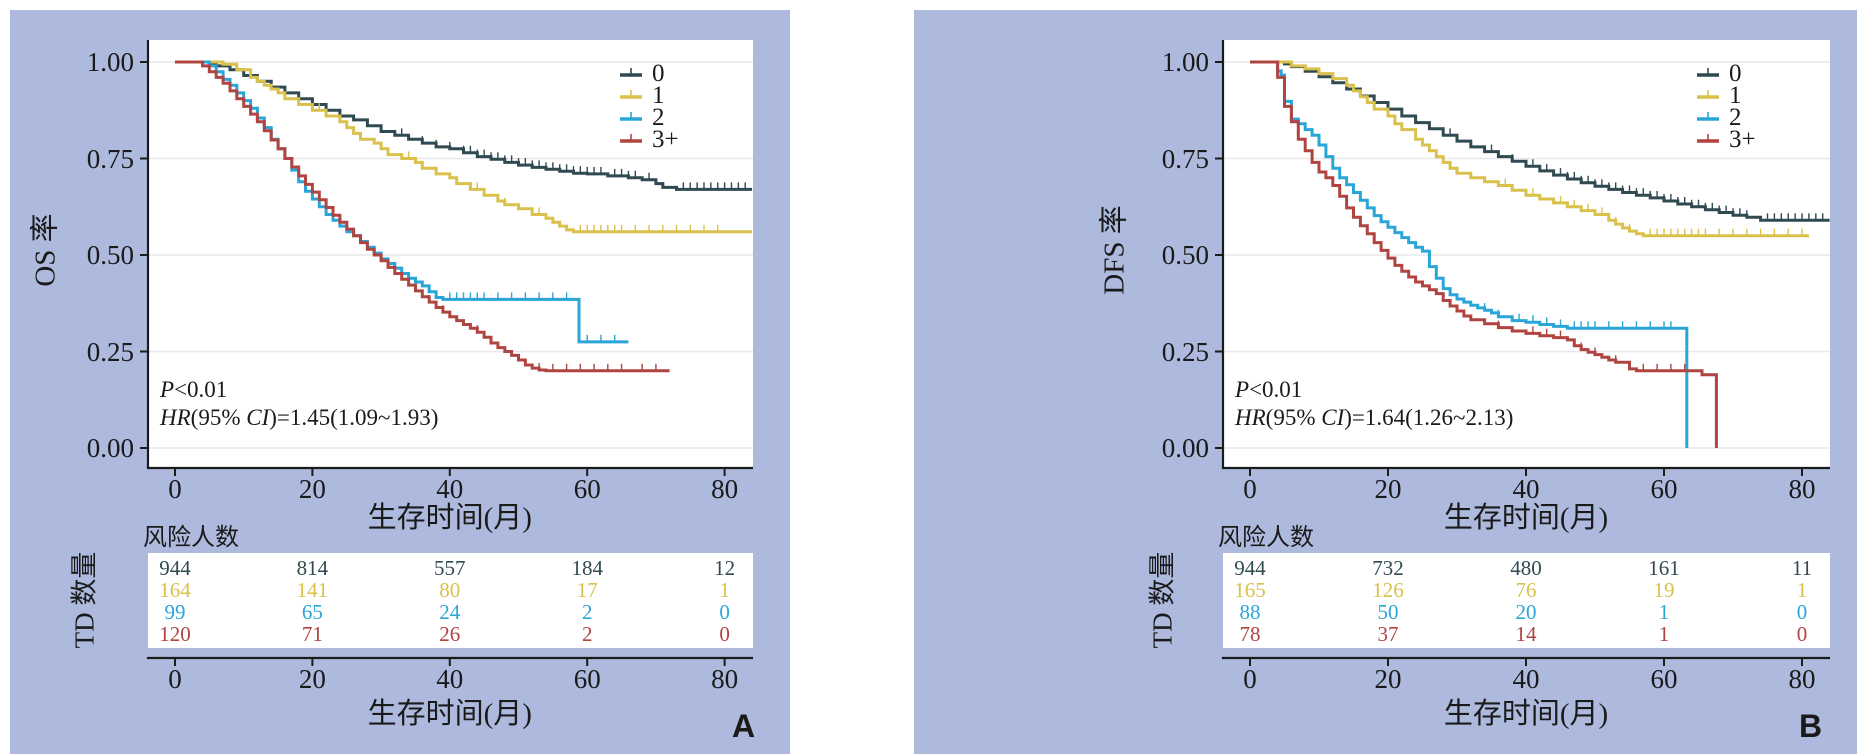 This screenshot has width=1857, height=754. Describe the element at coordinates (175, 634) in the screenshot. I see `risk-count: 120` at that location.